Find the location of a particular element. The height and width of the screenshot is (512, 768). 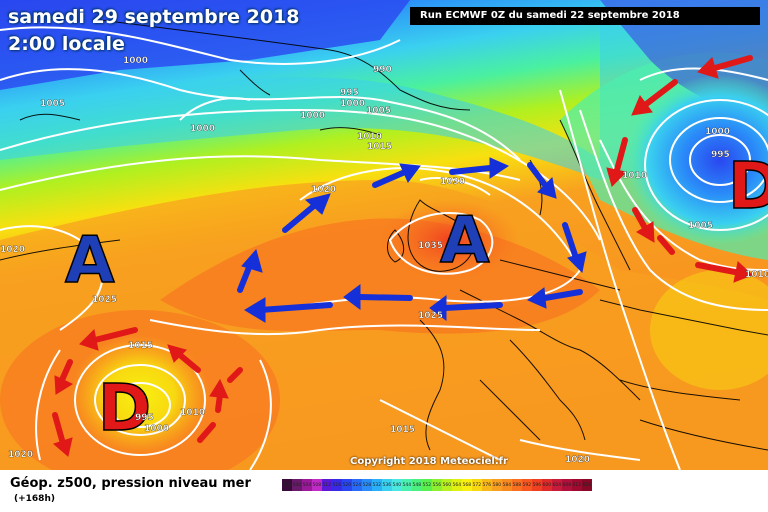

scale-value: 568 is located at coordinates (467, 485).